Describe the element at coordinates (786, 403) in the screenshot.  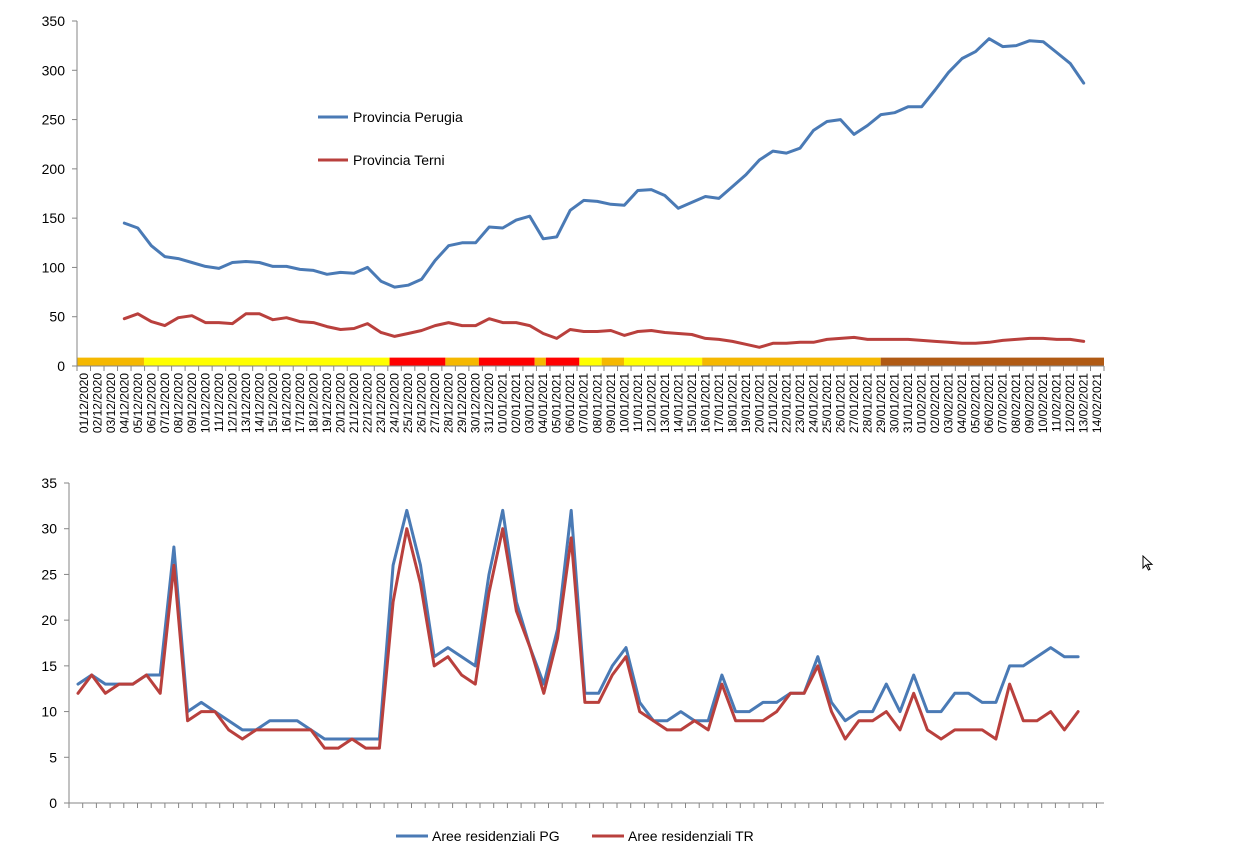
I see `x-tick-label: 22/01/2021` at that location.